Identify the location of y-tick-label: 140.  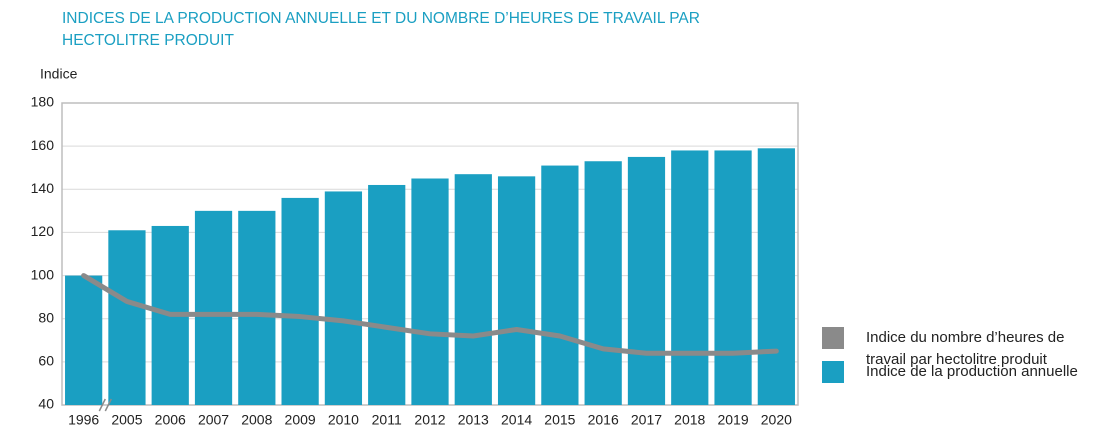
(43, 188).